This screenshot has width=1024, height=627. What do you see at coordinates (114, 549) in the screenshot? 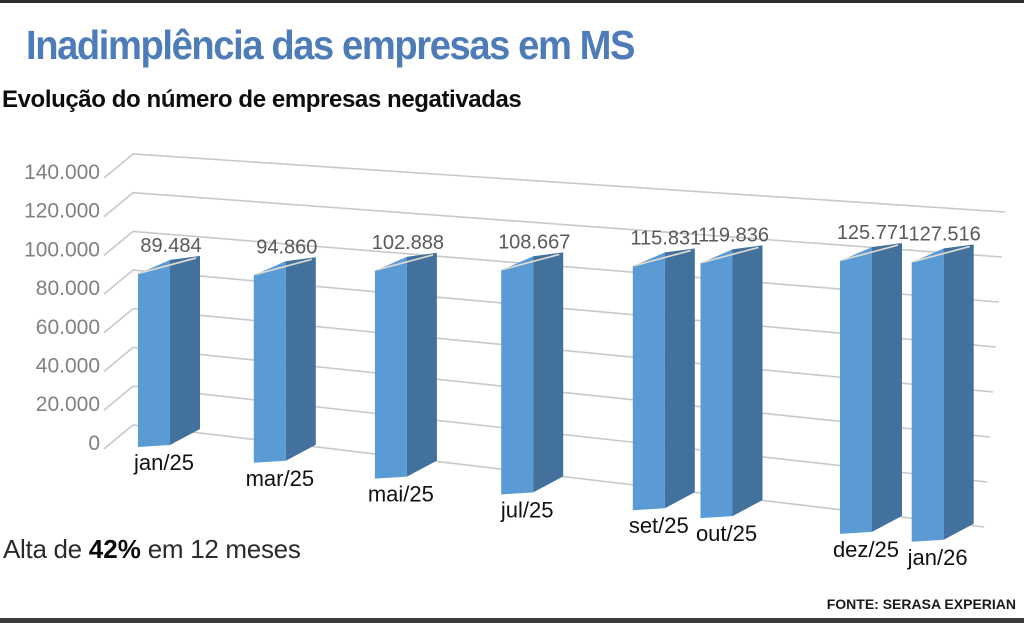
I see `note-highlight-percent: 42%` at bounding box center [114, 549].